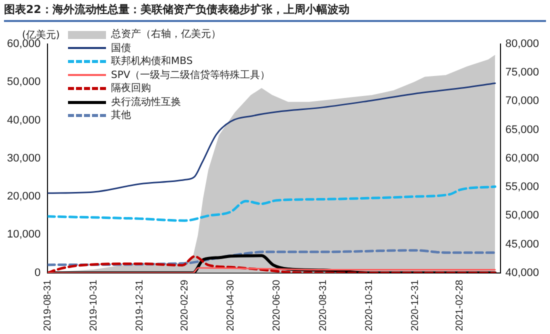  I want to click on legend-label: SPV（一级与二级信贷等特殊工具）, so click(190, 75).